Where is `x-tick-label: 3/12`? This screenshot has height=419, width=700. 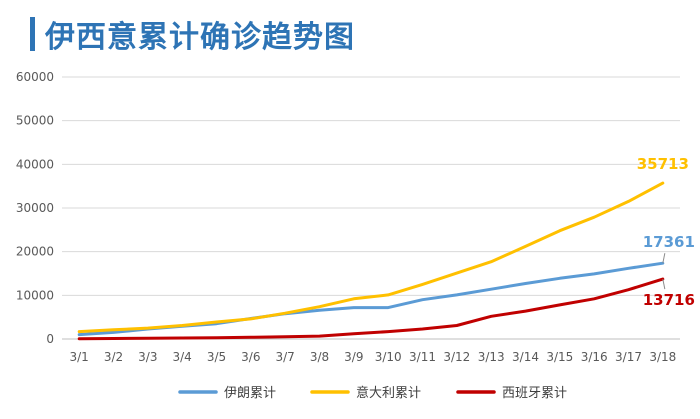
x-tick-label: 3/12 is located at coordinates (456, 357).